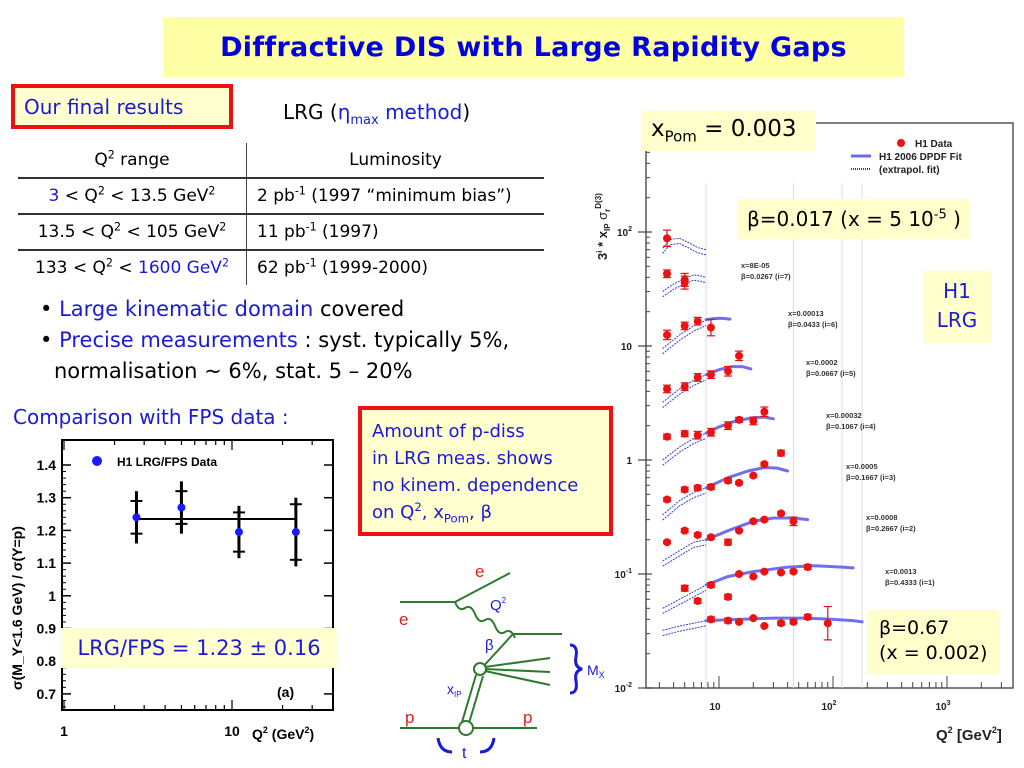 The image size is (1024, 768). I want to click on fps-x-q: Q, so click(257, 734).